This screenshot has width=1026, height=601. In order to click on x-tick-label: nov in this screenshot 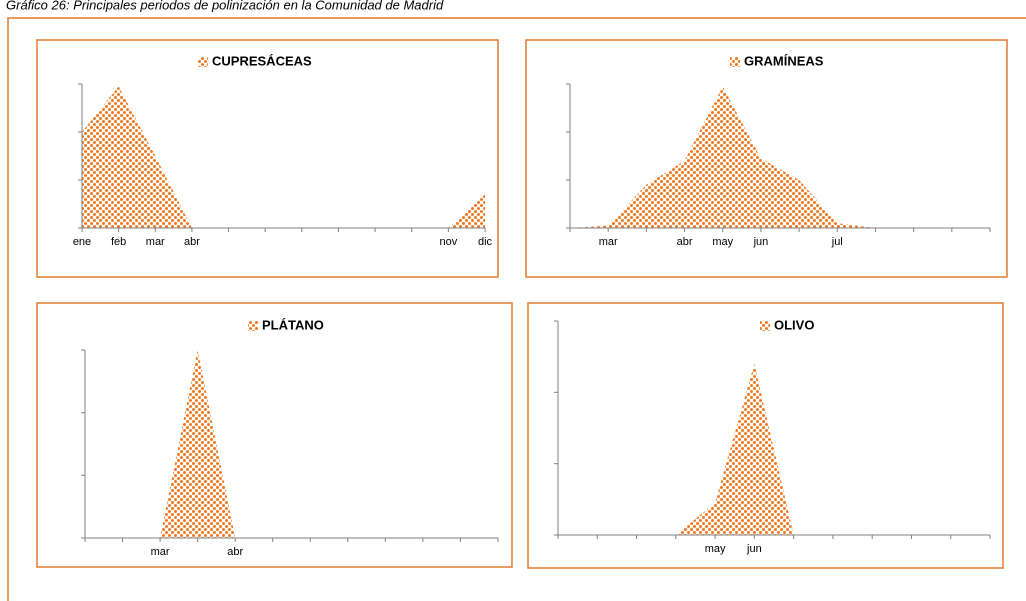, I will do `click(448, 242)`.